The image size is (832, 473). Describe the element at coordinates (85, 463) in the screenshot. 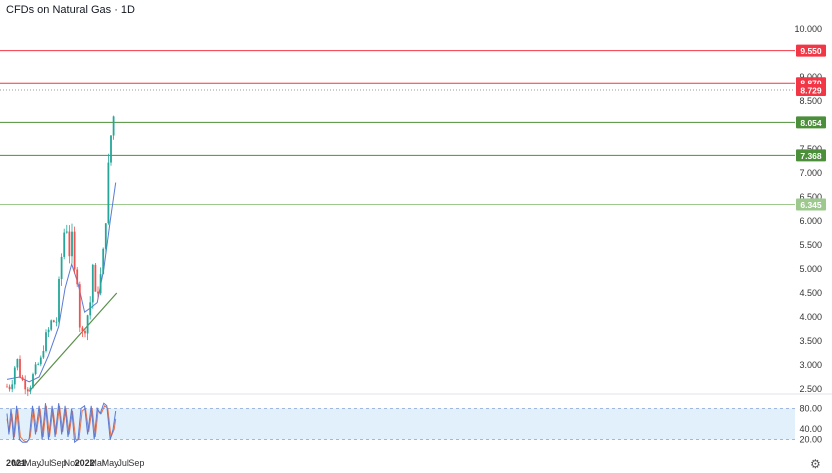

I see `x-tick-label: 2022` at that location.